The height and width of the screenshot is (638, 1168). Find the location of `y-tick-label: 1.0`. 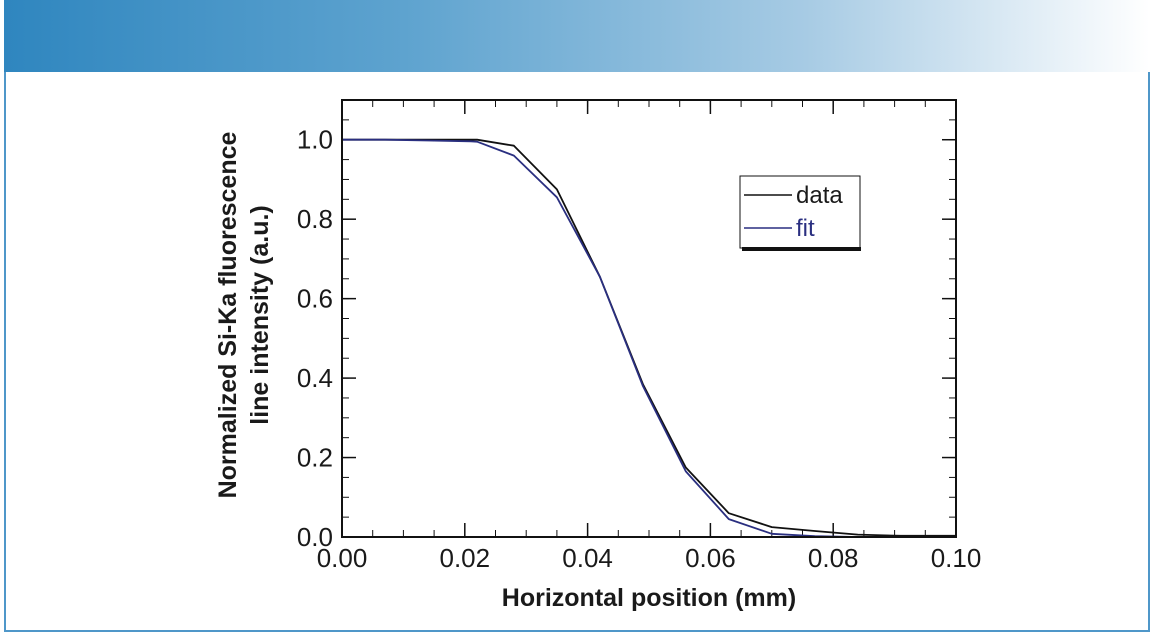

y-tick-label: 1.0 is located at coordinates (315, 140).